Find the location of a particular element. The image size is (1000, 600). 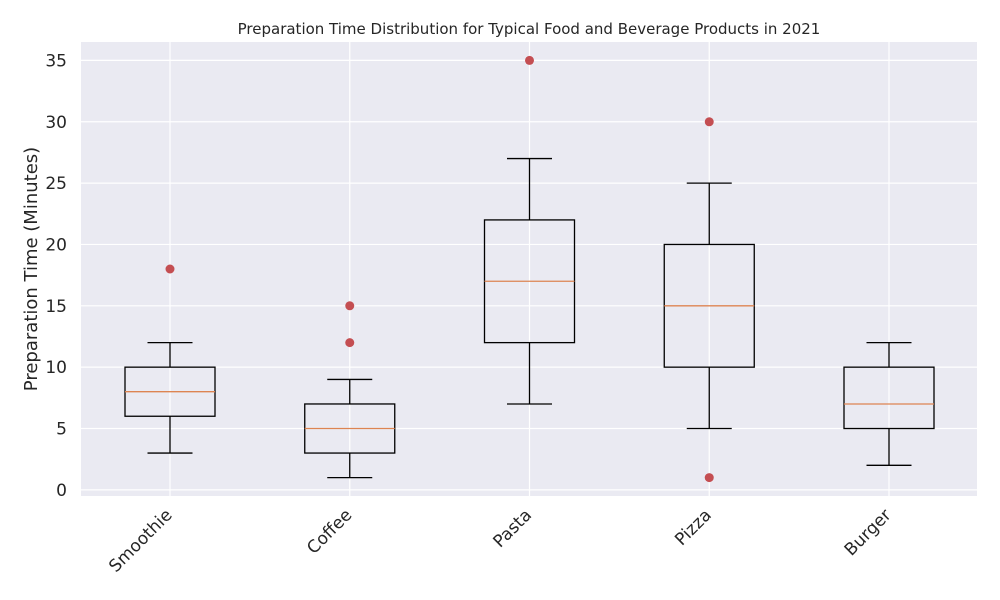

y-axis-label: Preparation Time (Minutes) is located at coordinates (31, 269).